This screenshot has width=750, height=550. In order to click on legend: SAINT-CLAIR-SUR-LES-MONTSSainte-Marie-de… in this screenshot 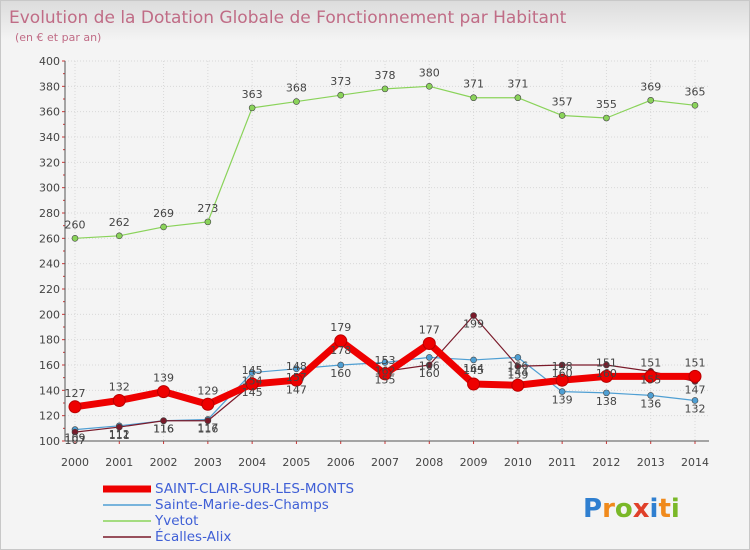, I will do `click(228, 513)`.